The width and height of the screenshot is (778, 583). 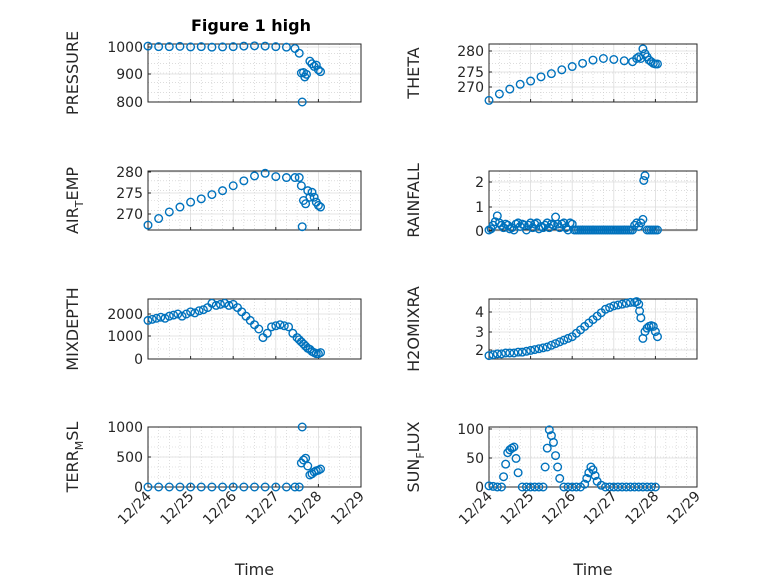 What do you see at coordinates (254, 569) in the screenshot?
I see `x-axis-label: Time` at bounding box center [254, 569].